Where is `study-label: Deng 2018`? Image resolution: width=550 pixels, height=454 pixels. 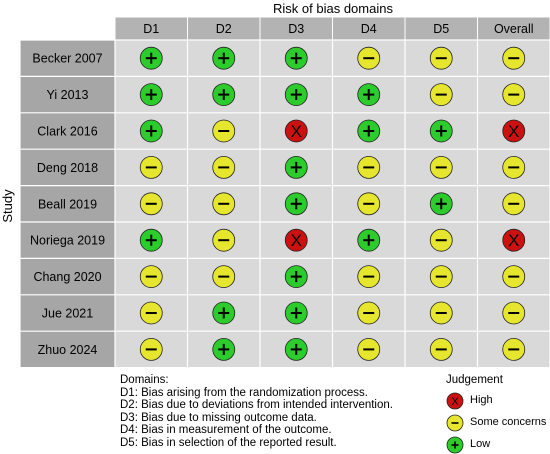 study-label: Deng 2018 is located at coordinates (67, 168).